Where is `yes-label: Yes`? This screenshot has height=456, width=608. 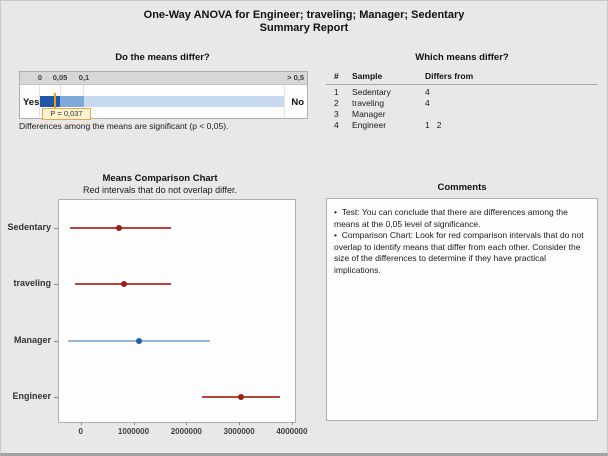
yes-label: Yes is located at coordinates (31, 102).